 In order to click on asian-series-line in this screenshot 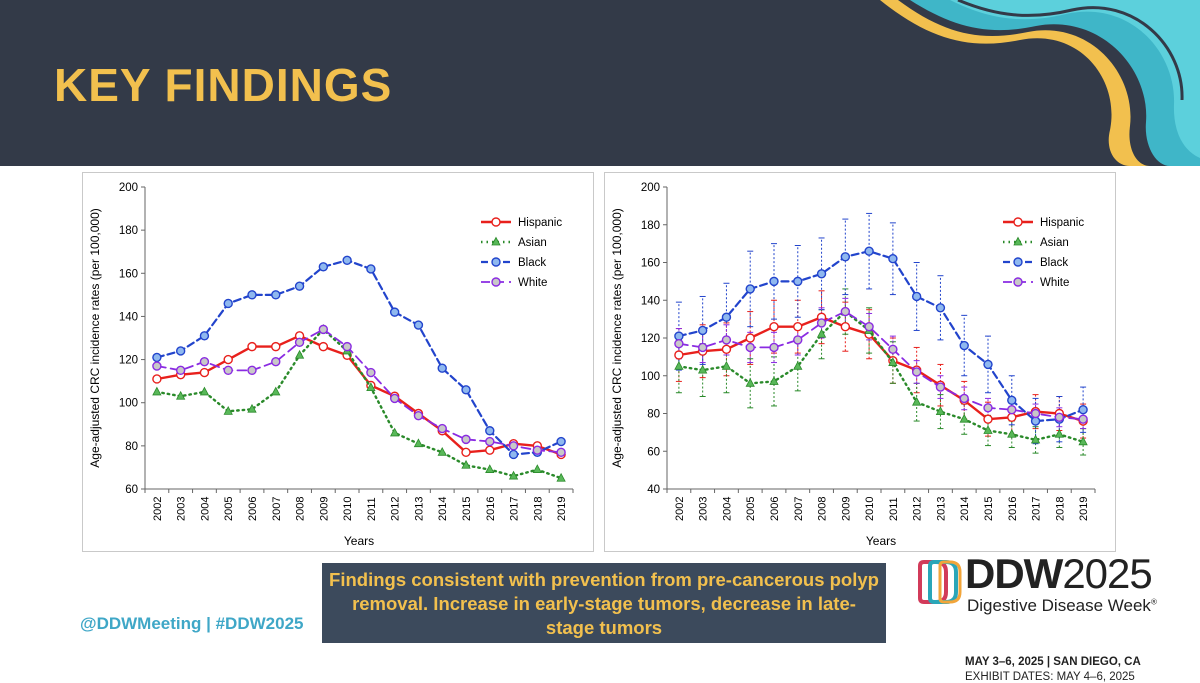, I will do `click(359, 403)`.